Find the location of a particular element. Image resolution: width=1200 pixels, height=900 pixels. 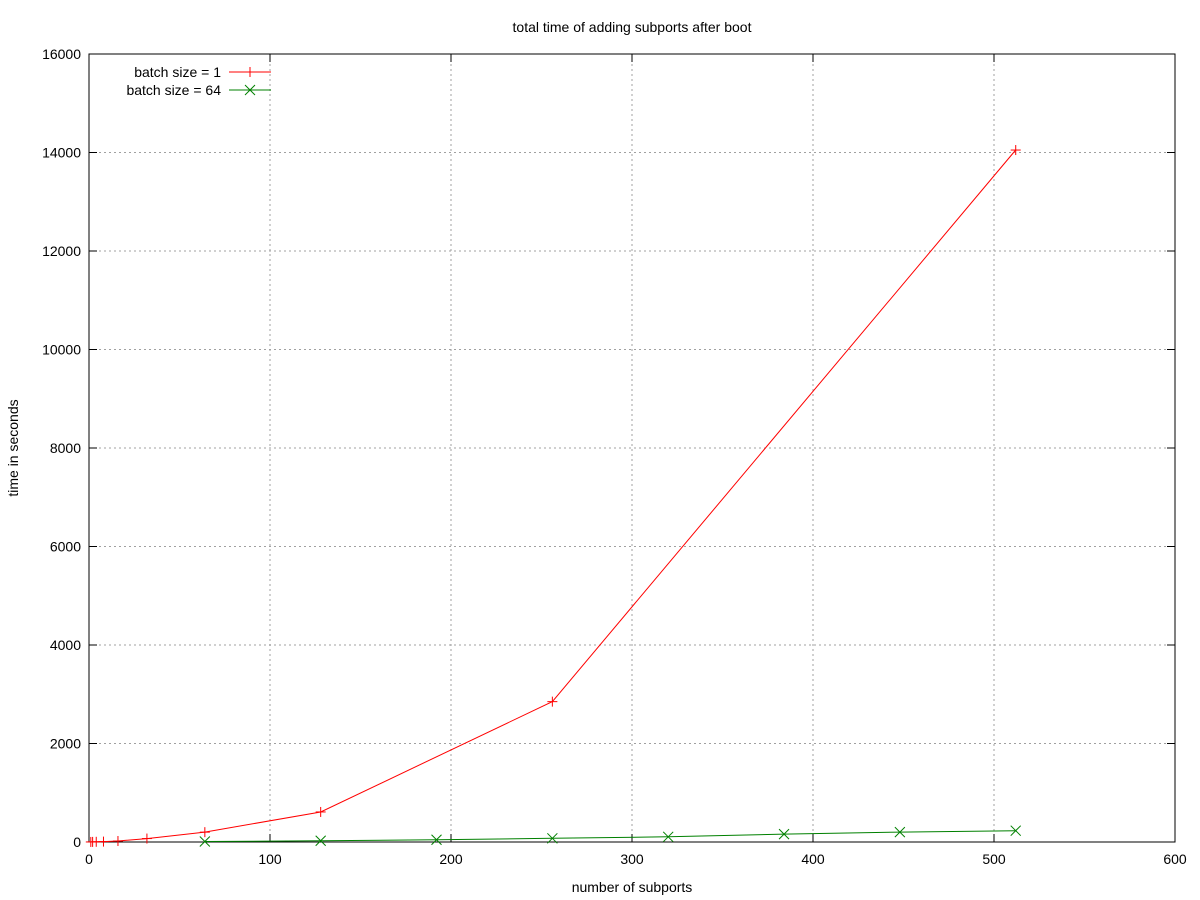

y-tick-label: 12000 is located at coordinates (61, 251).